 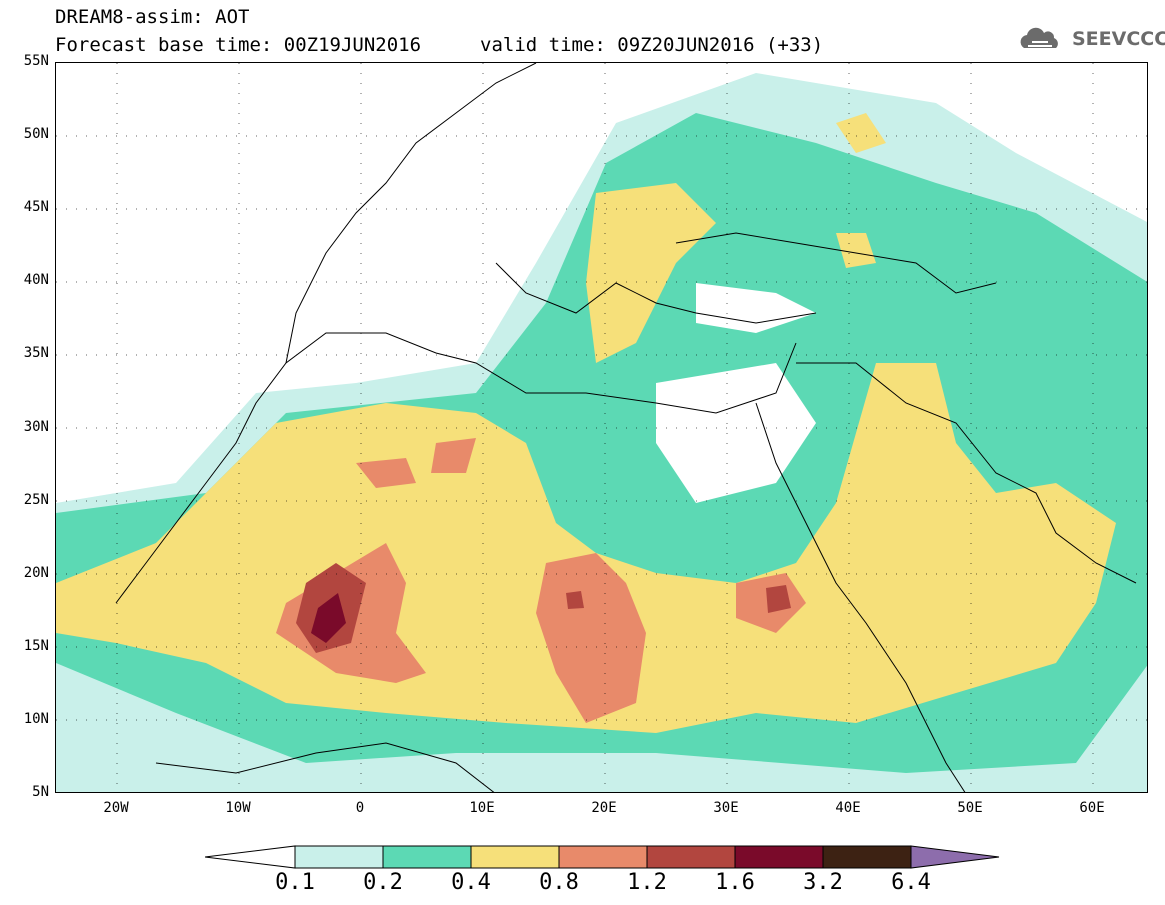 What do you see at coordinates (559, 882) in the screenshot?
I see `colorbar-label: 0.8` at bounding box center [559, 882].